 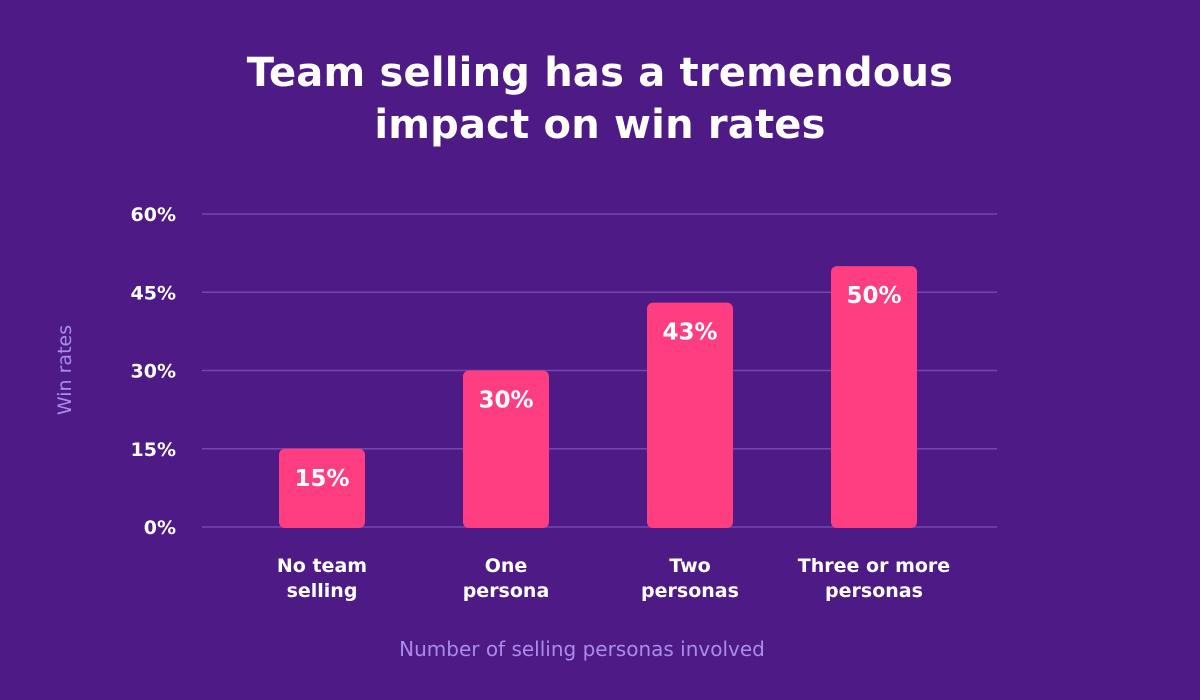 I want to click on y-tick-label: 0%, so click(x=160, y=528).